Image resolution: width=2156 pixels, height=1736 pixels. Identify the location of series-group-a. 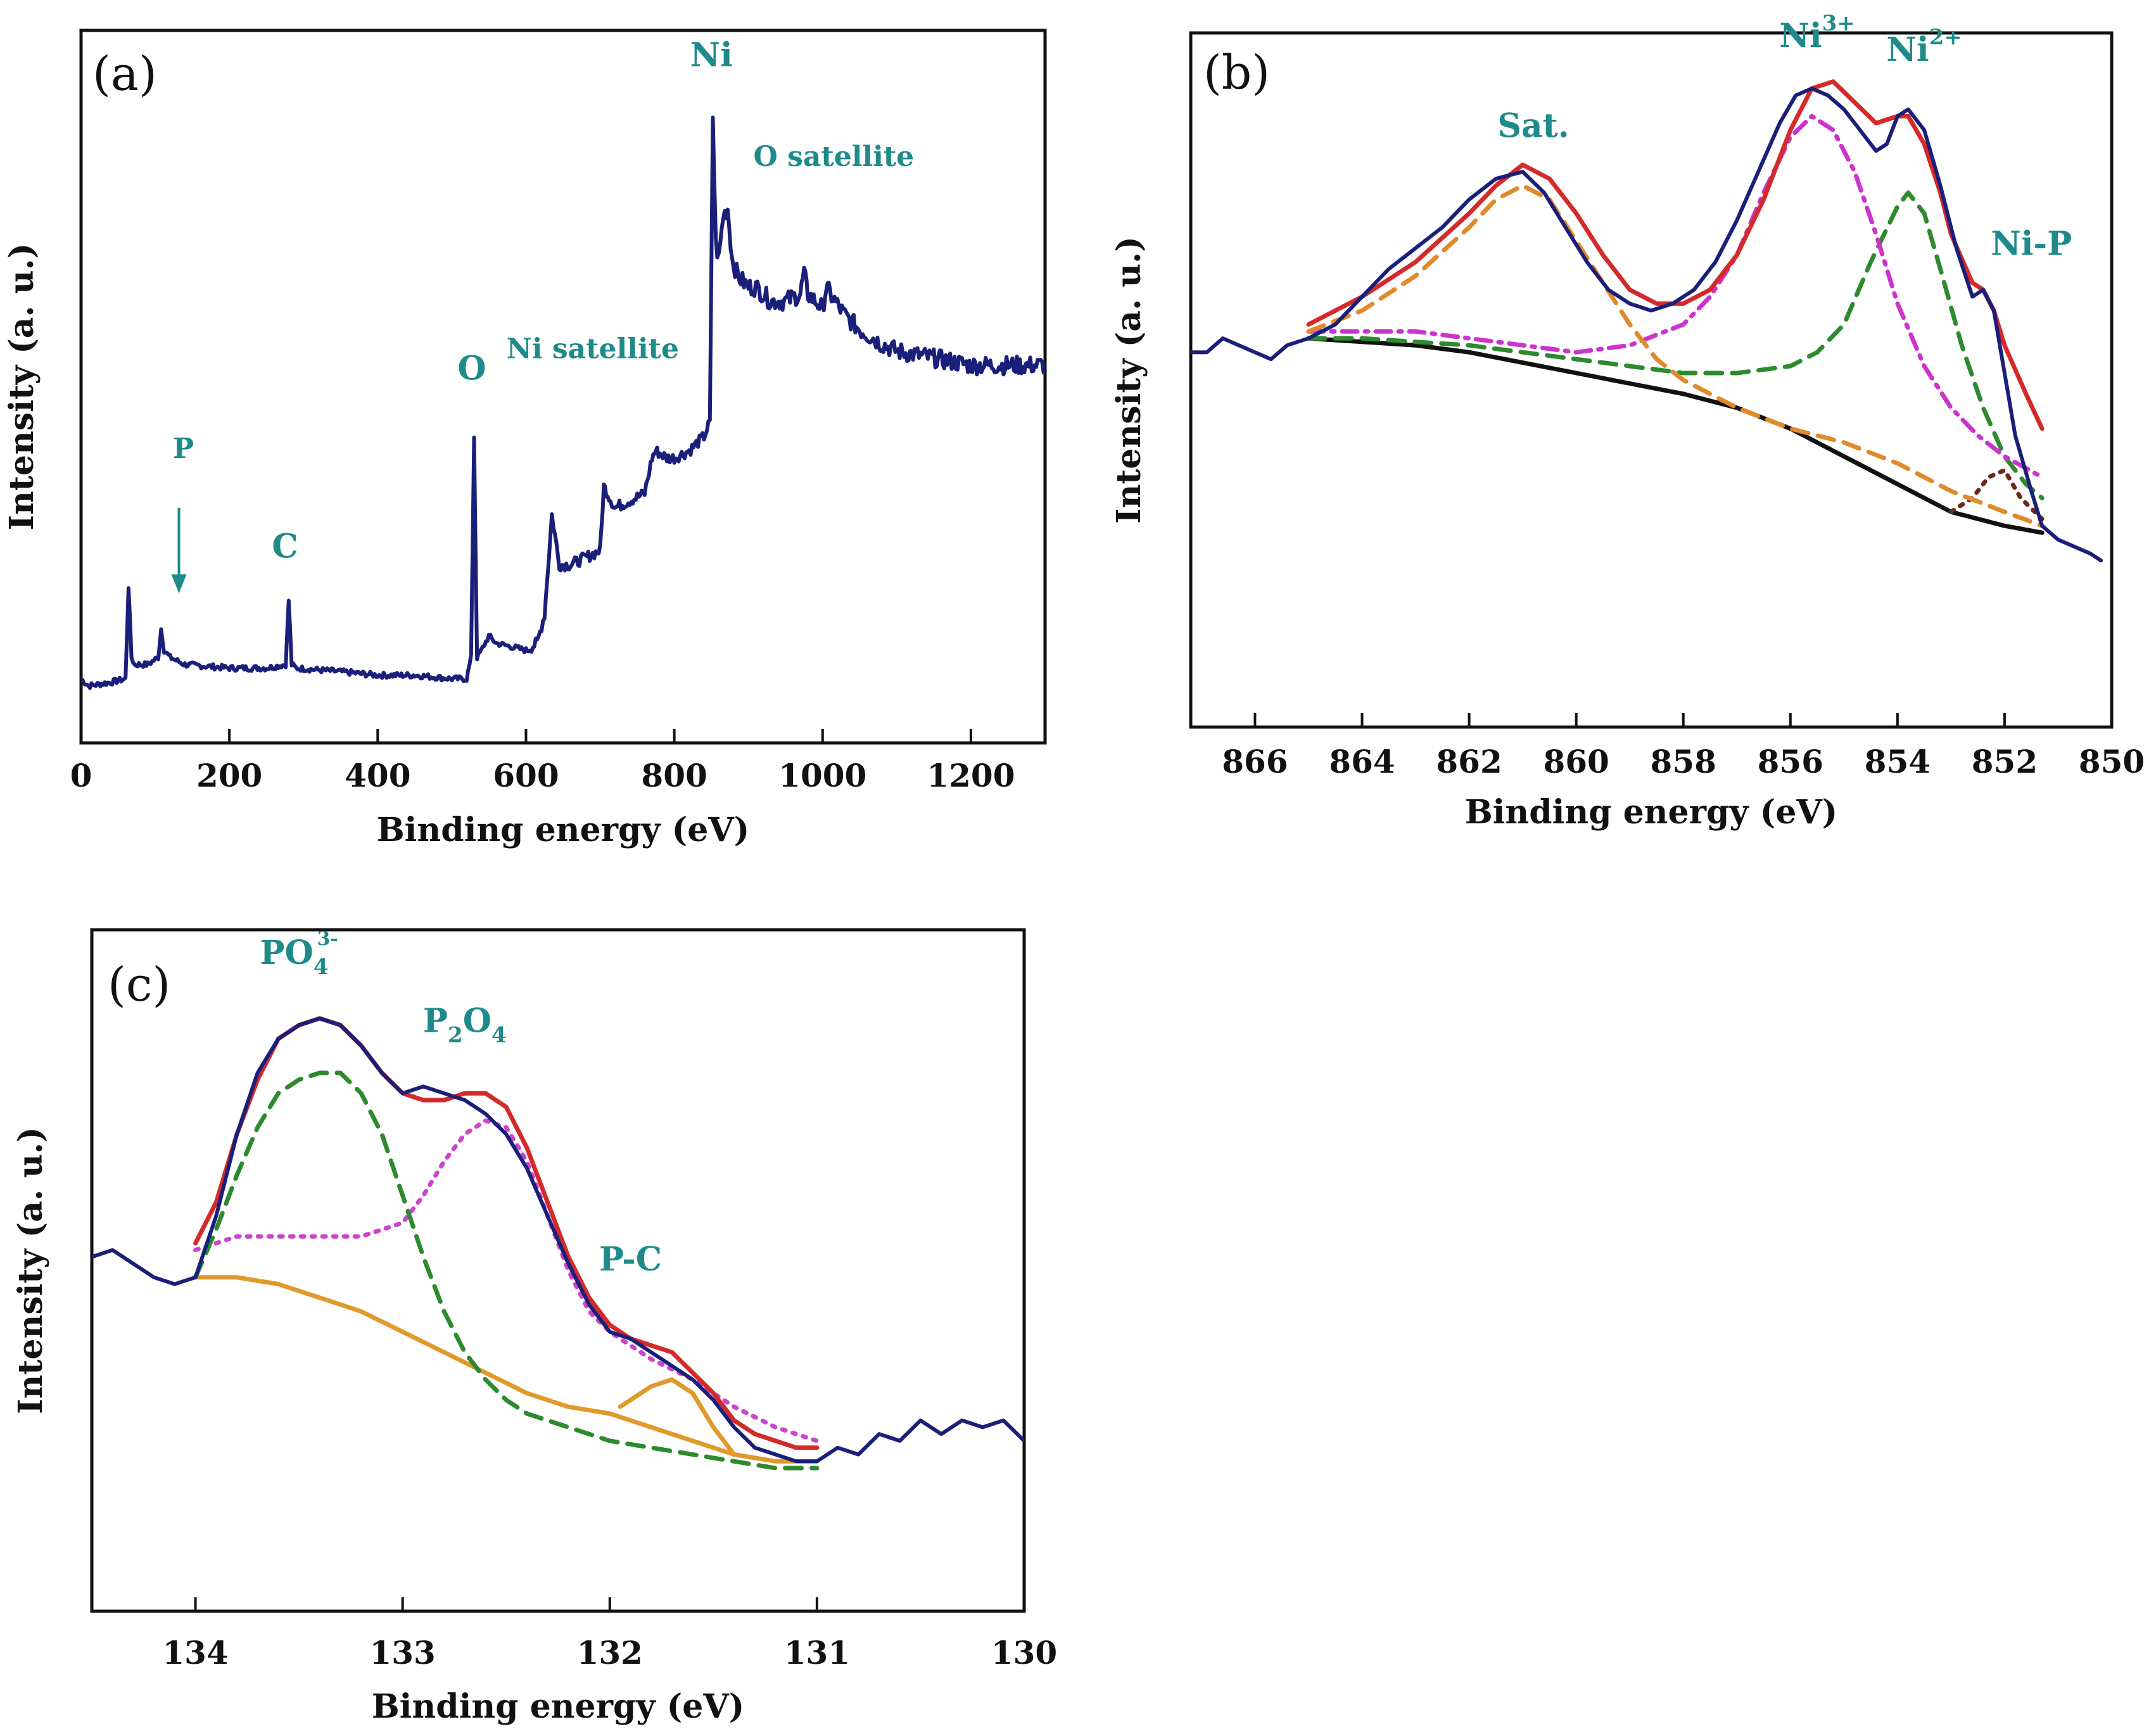
(563, 403).